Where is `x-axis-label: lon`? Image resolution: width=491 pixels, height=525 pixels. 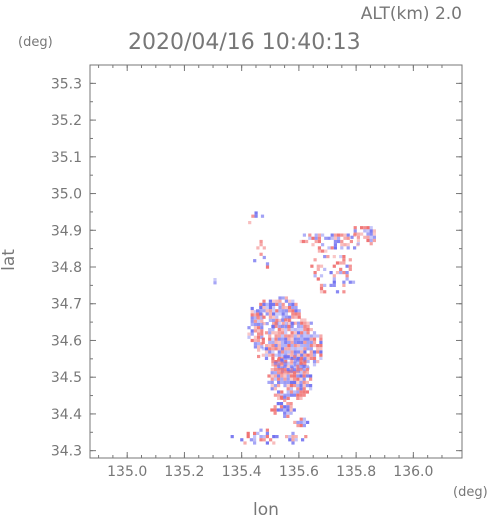
x-axis-label: lon is located at coordinates (266, 510).